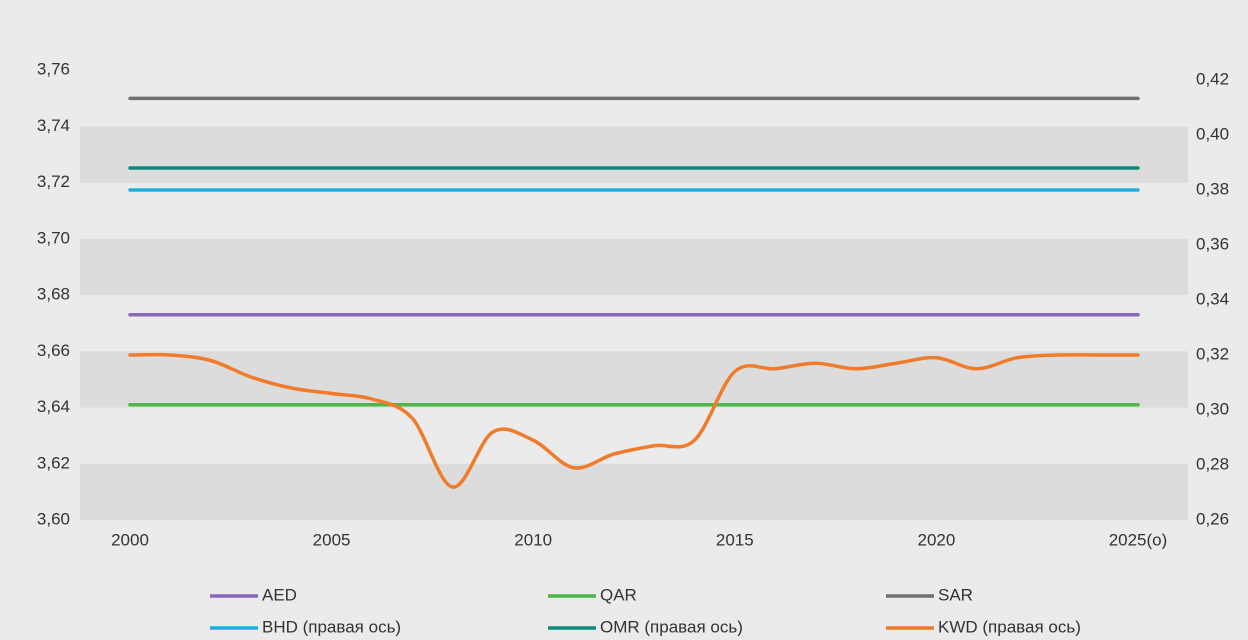 This screenshot has width=1248, height=640. I want to click on y-tick-label: 3,62, so click(53, 462).